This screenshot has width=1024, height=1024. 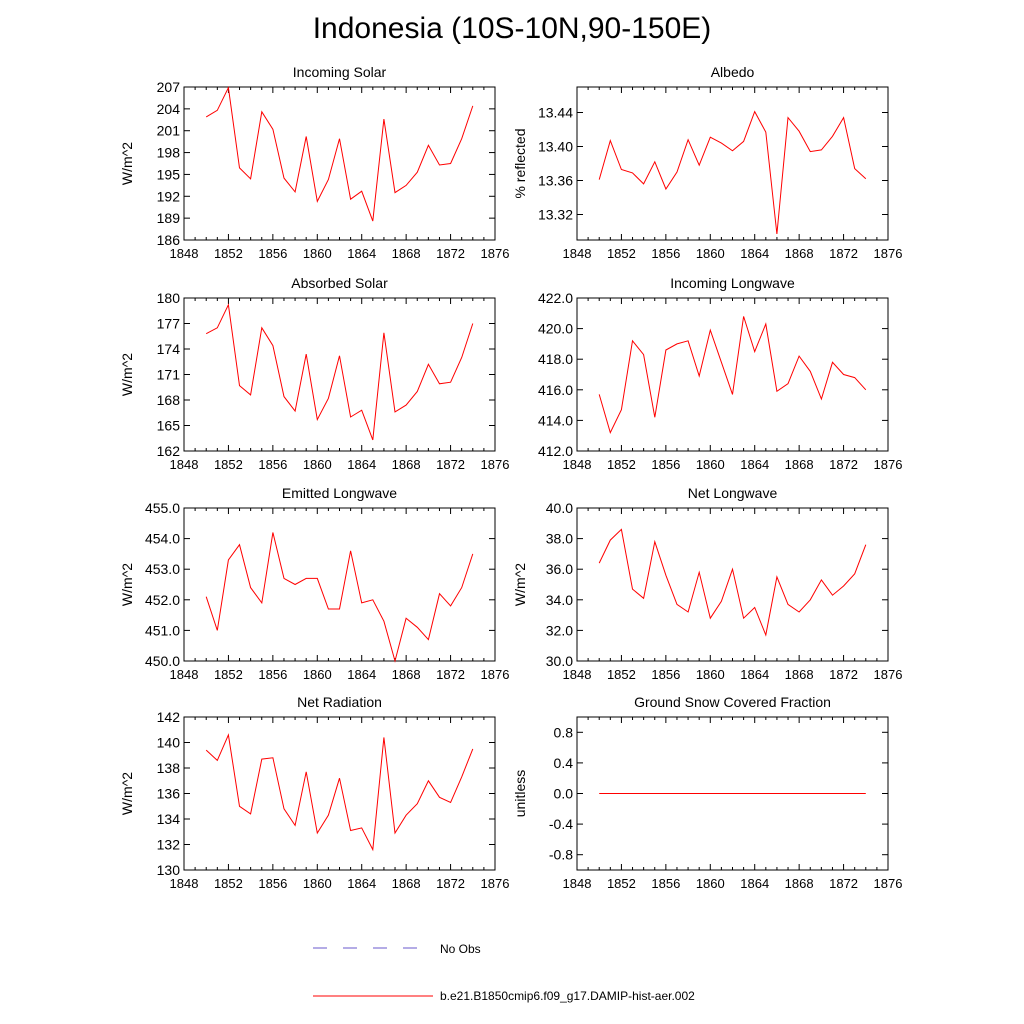 What do you see at coordinates (169, 426) in the screenshot?
I see `y-tick-label: 165` at bounding box center [169, 426].